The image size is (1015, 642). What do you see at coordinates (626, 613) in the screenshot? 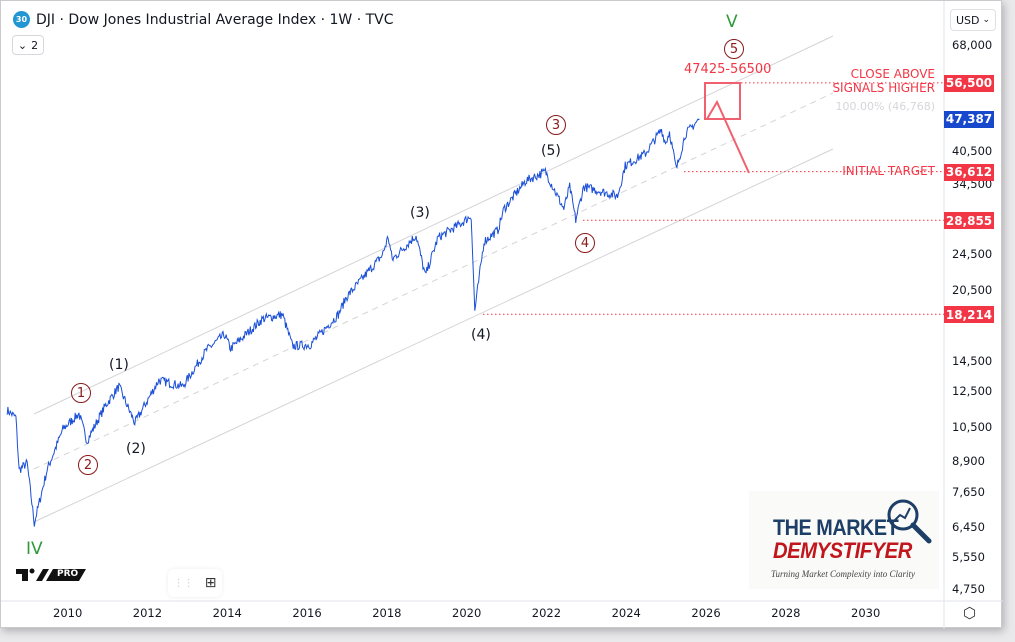
I see `x-tick-label: 2024` at bounding box center [626, 613].